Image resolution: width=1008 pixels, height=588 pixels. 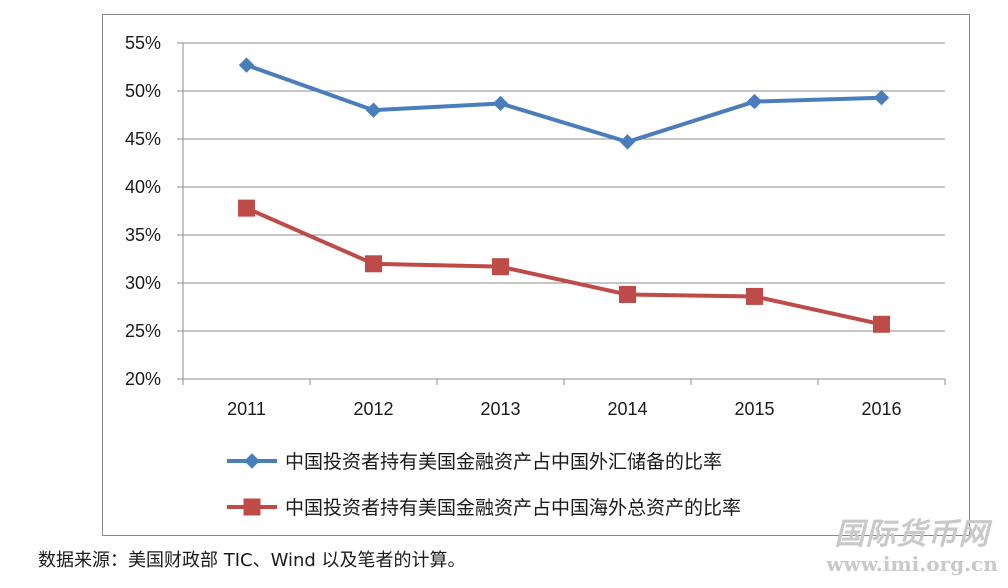 What do you see at coordinates (912, 564) in the screenshot?
I see `watermark-url: www.imi.org.cn` at bounding box center [912, 564].